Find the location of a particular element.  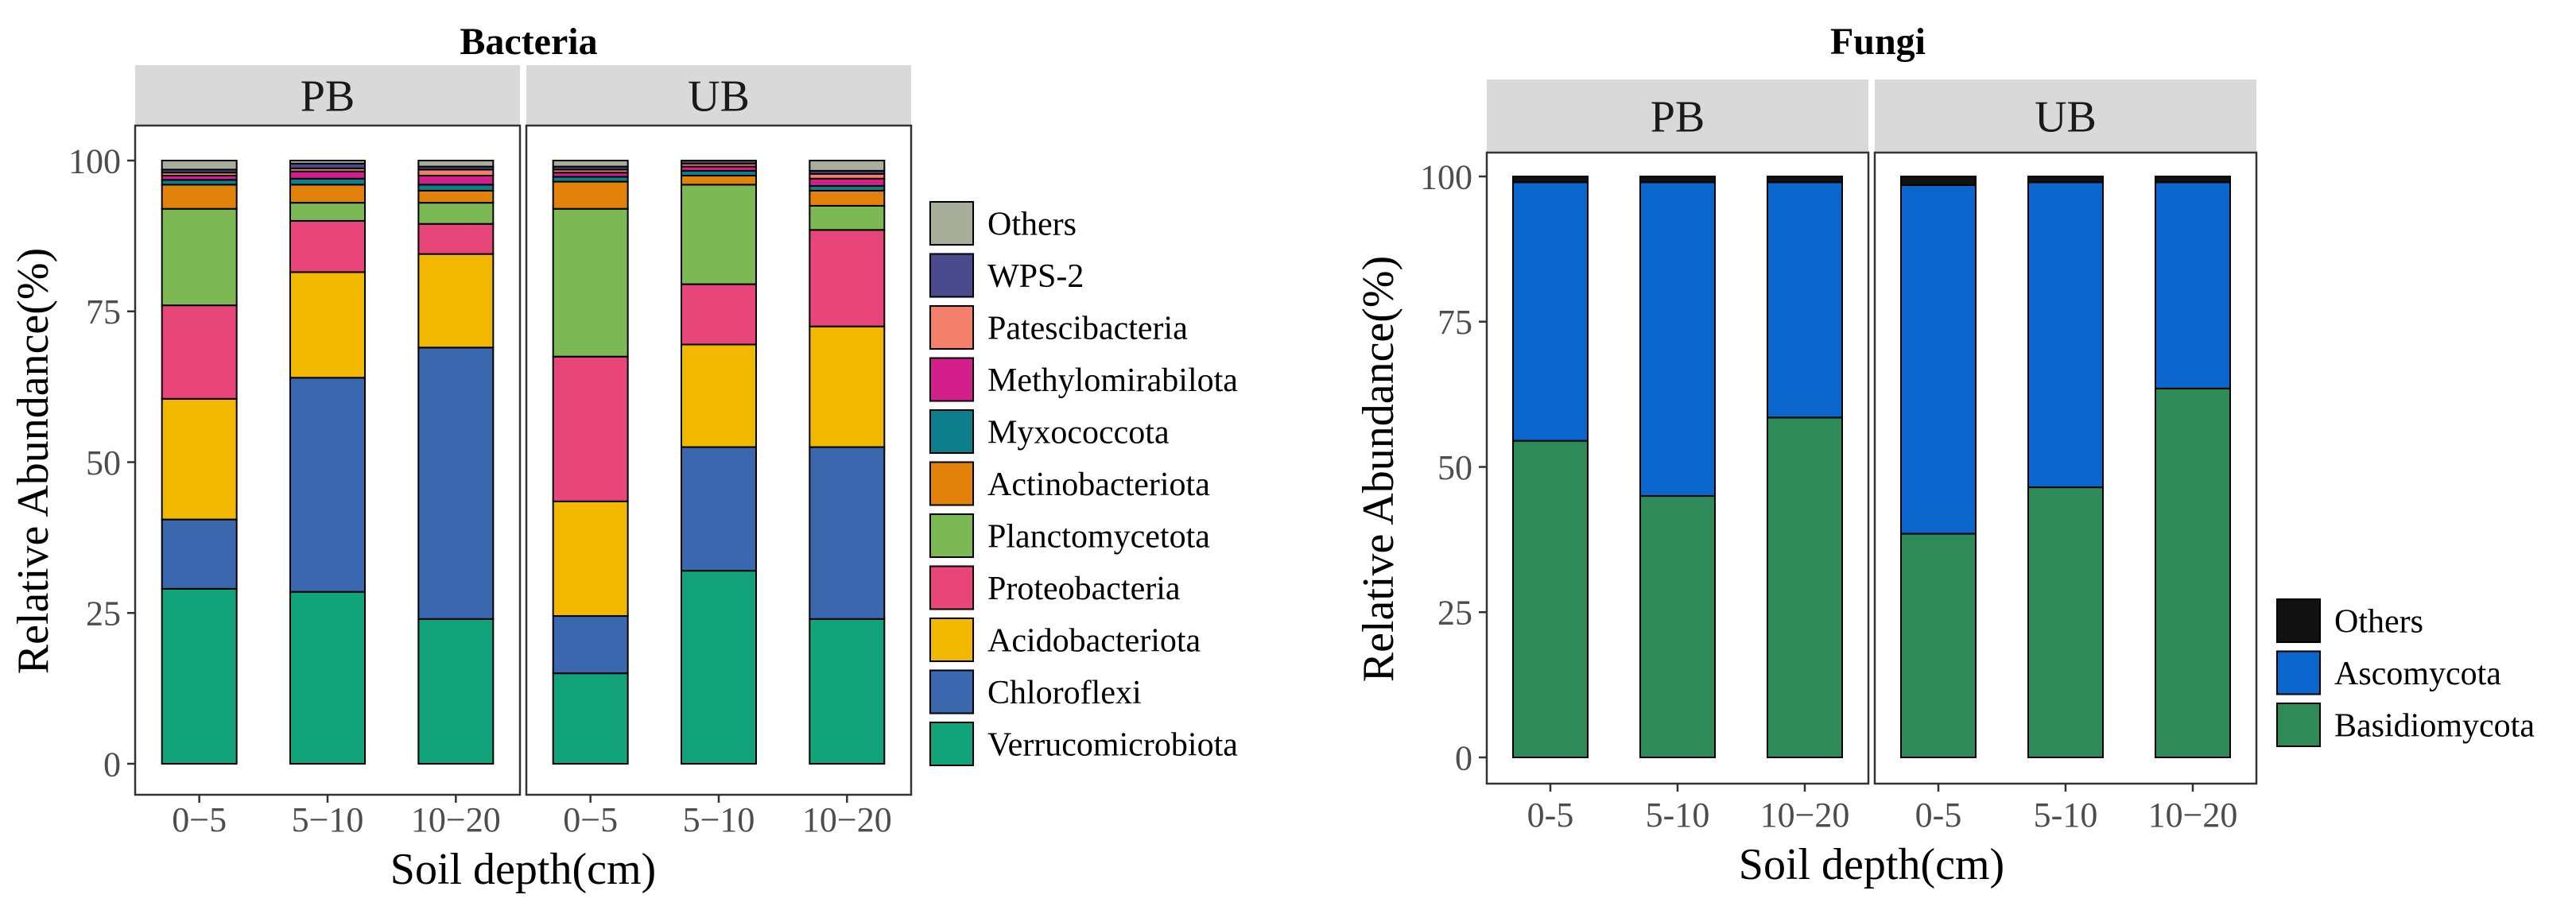

fungi-panel-ub: UB 0-5 5-10 10−20 is located at coordinates (2066, 456).